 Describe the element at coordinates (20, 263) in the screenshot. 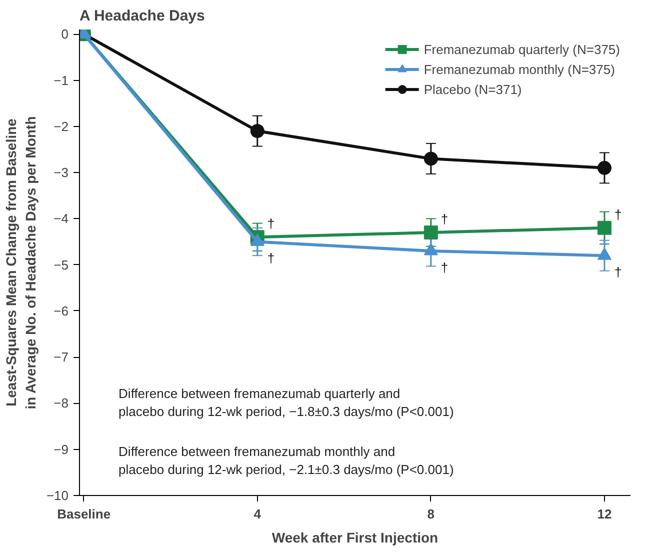

I see `y-axis-title: Least-Squares Mean Change from Baseline in Average No. of Headache Days per Month` at that location.